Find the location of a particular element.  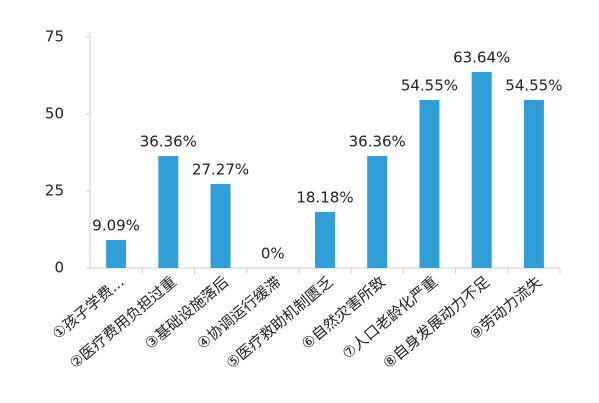

y-tick-label: 25 is located at coordinates (54, 191).